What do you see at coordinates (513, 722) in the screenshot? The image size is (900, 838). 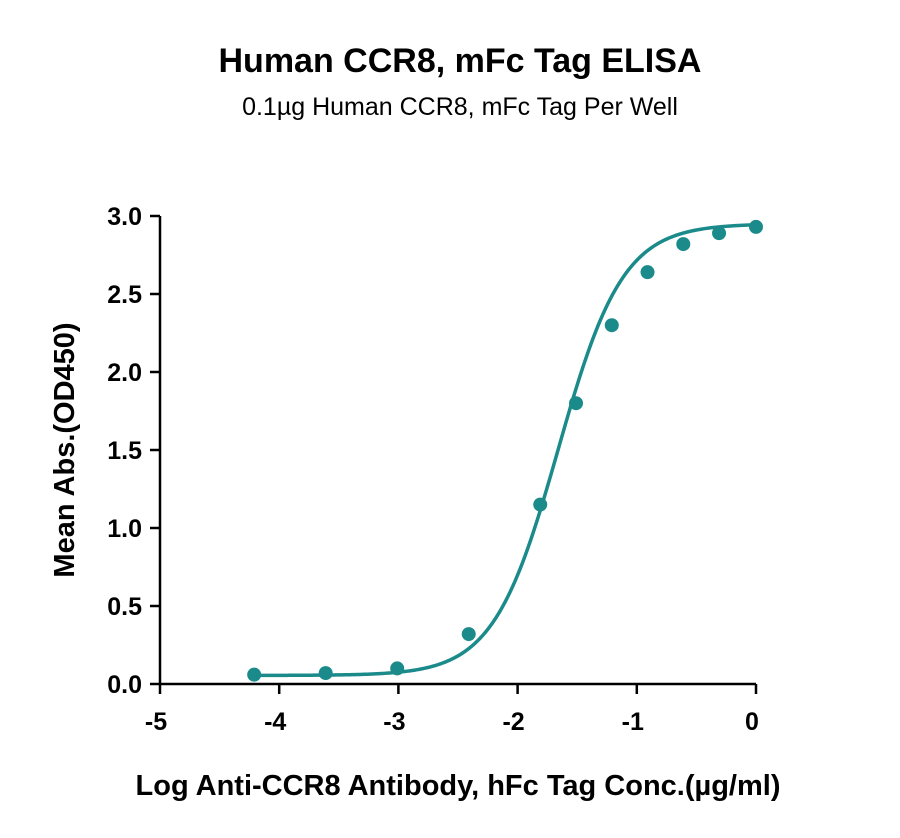 I see `x-tick-label: -2` at bounding box center [513, 722].